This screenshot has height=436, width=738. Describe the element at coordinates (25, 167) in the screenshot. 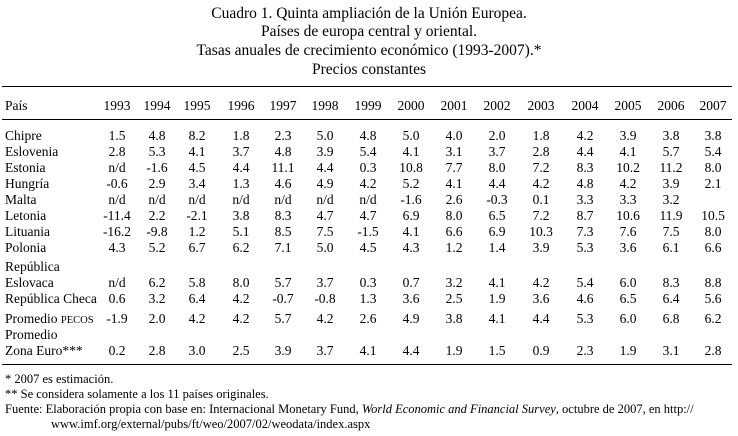

I see `row-label: Estonia` at that location.